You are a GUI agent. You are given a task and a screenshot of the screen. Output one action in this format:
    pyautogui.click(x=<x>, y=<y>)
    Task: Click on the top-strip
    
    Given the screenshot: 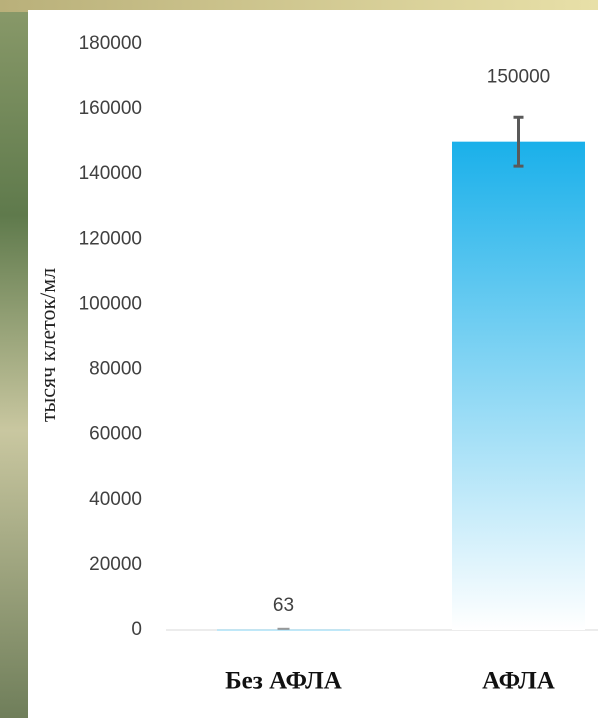 What is the action you would take?
    pyautogui.click(x=299, y=6)
    